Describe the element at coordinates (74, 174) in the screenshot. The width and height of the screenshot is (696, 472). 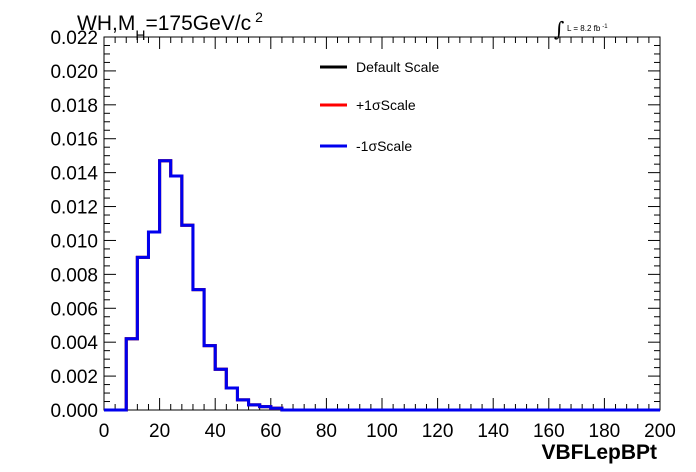
I see `y-tick-label: 0.014` at that location.